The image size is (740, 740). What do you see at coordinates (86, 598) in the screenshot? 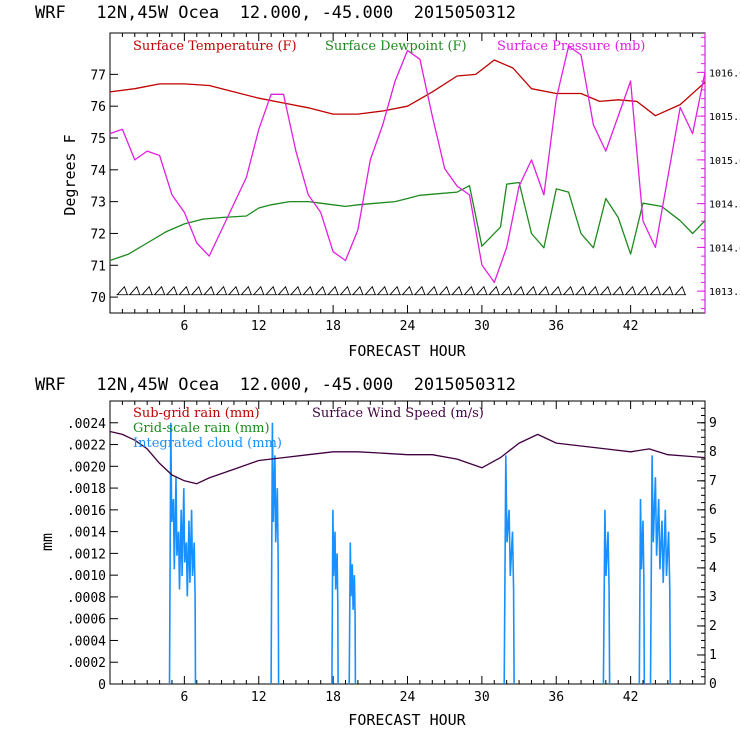
I see `y-tick-label: .0008` at bounding box center [86, 598].